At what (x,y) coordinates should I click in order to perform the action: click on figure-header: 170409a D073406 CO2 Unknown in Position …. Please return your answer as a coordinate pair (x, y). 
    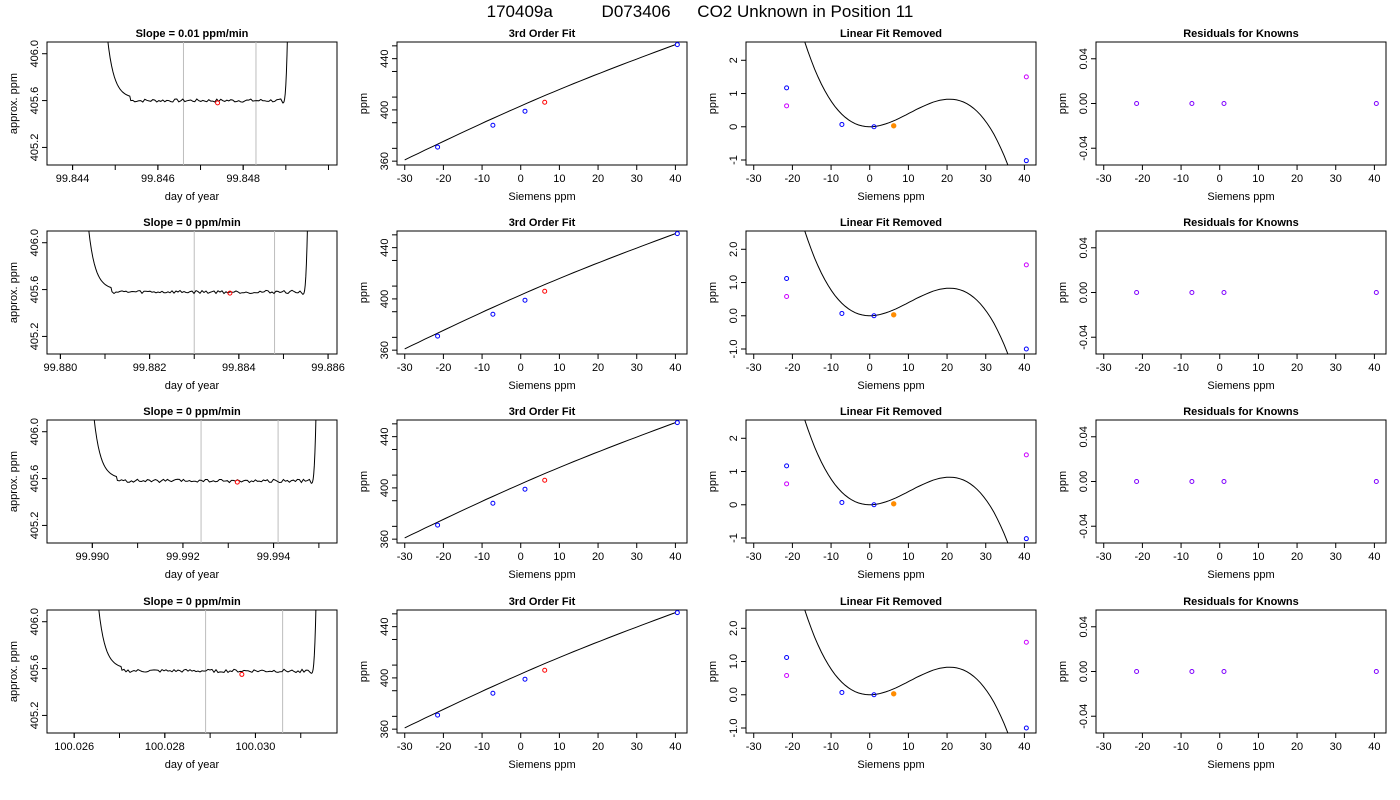
    Looking at the image, I should click on (700, 12).